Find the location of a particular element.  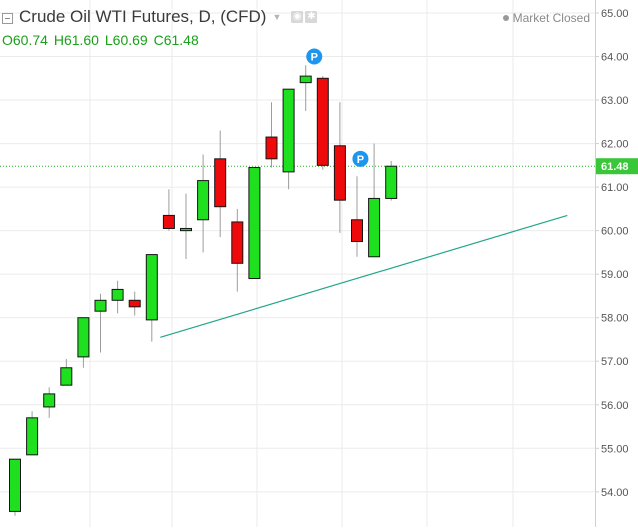

y-tick-label: 55.00 is located at coordinates (615, 449).